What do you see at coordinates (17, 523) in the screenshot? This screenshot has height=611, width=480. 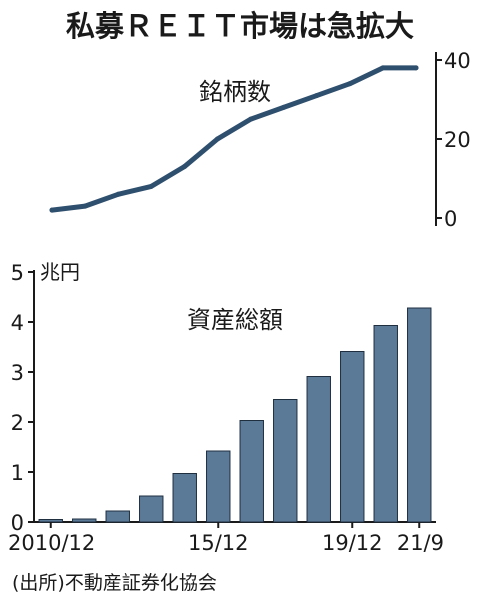 I see `bar-chart-tick-label: 0` at bounding box center [17, 523].